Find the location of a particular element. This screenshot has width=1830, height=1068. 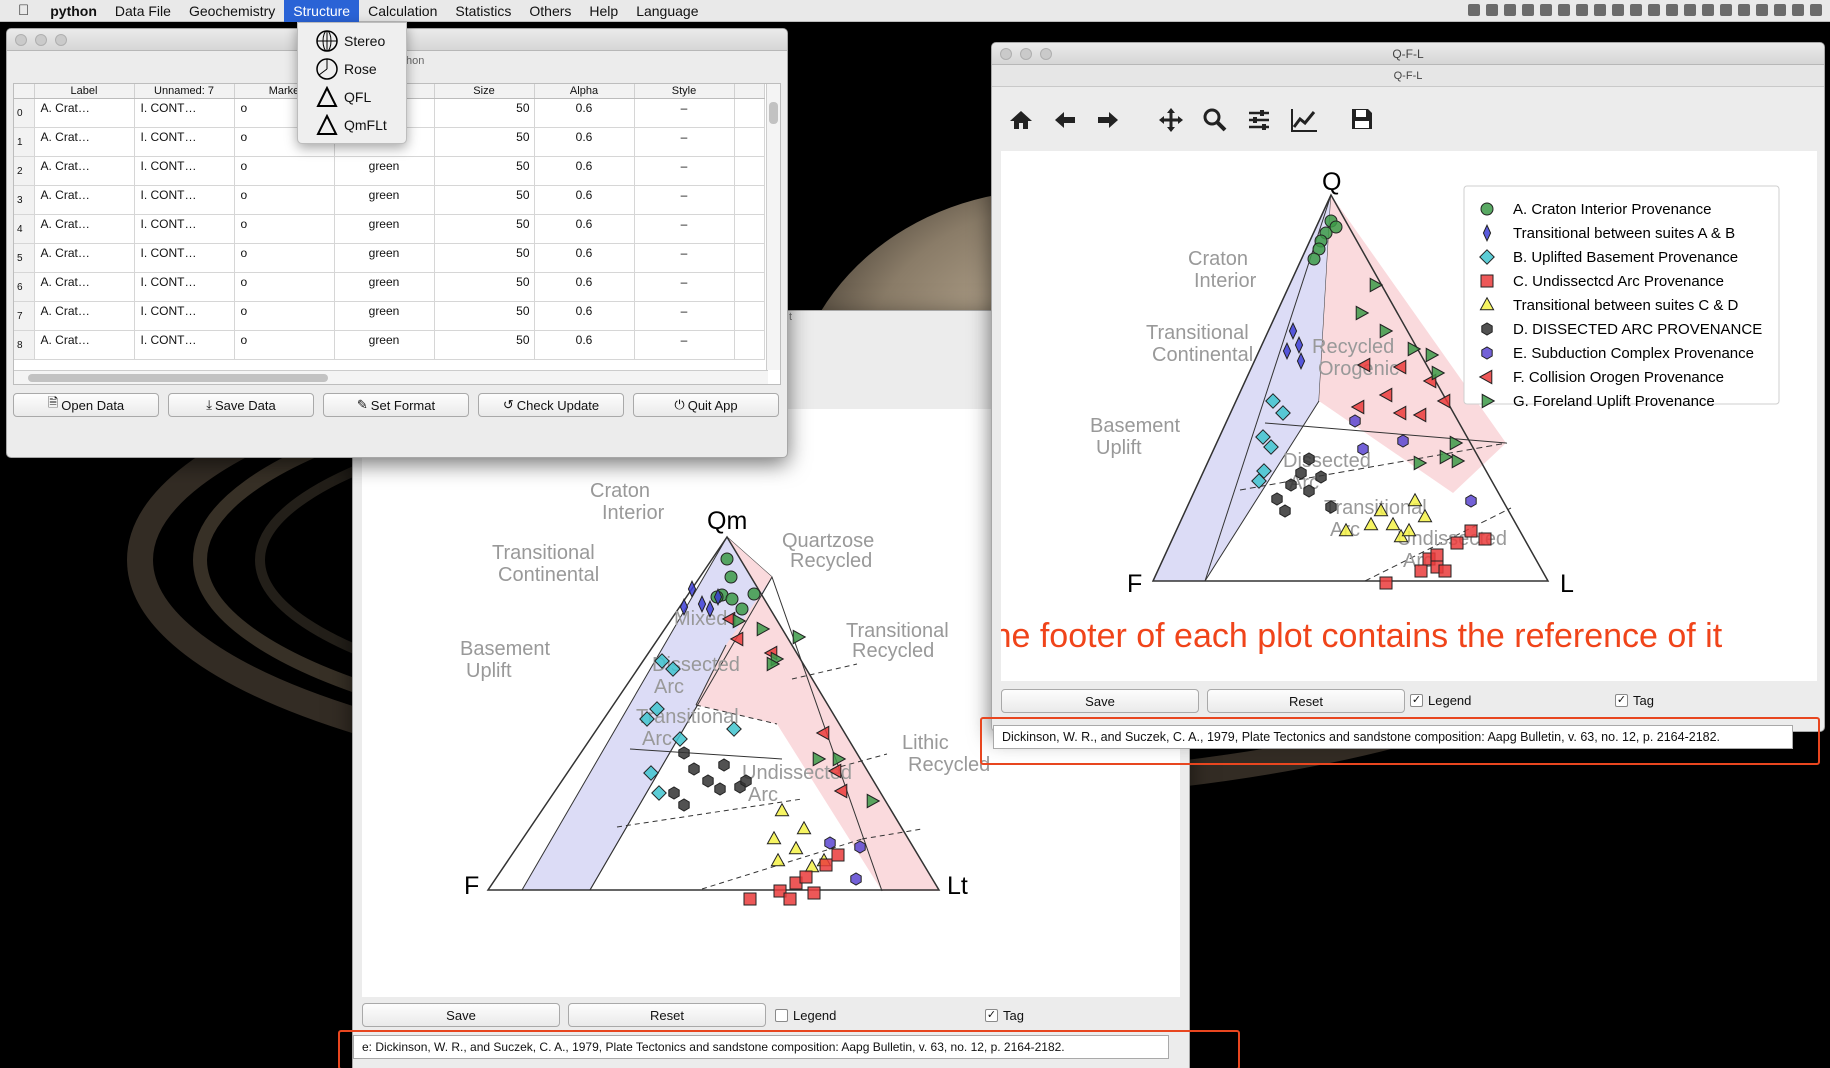

qfl-reset-button: Reset is located at coordinates (1306, 701).